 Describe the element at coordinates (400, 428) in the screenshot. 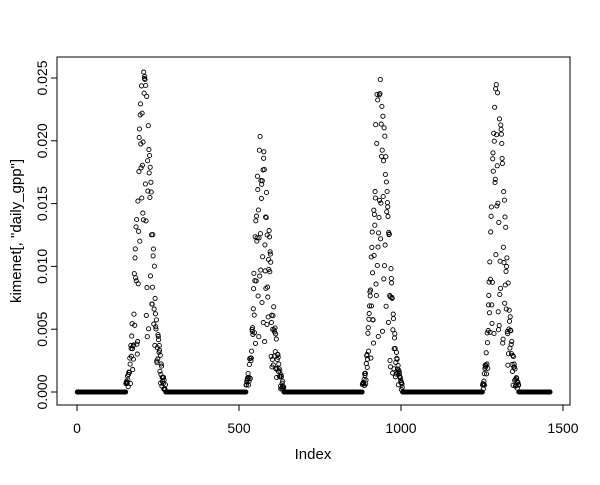

I see `x-tick-label: 1000` at that location.